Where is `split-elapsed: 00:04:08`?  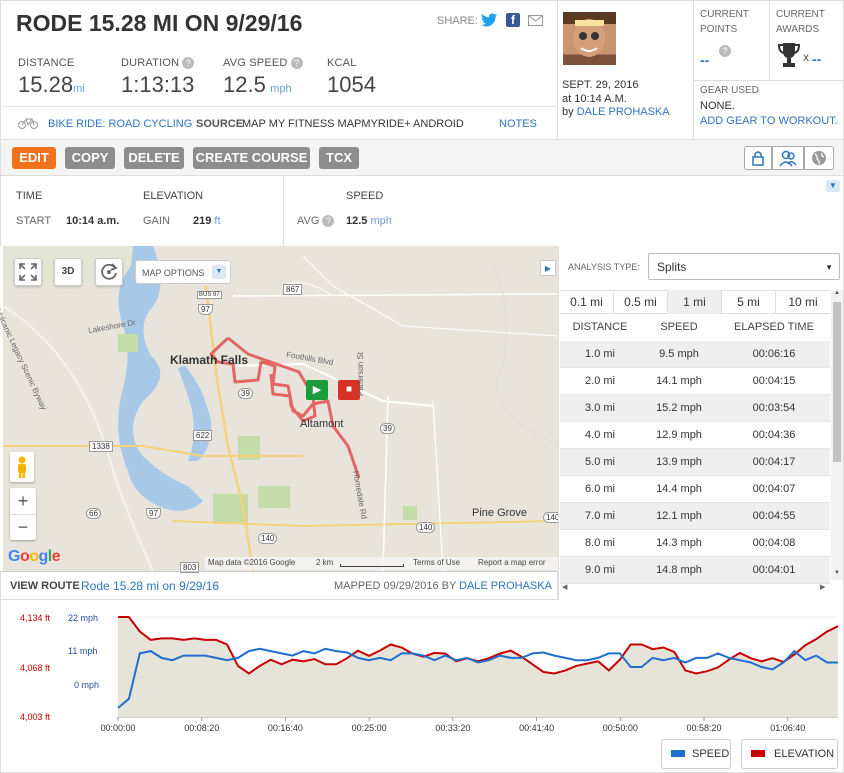
split-elapsed: 00:04:08 is located at coordinates (774, 543).